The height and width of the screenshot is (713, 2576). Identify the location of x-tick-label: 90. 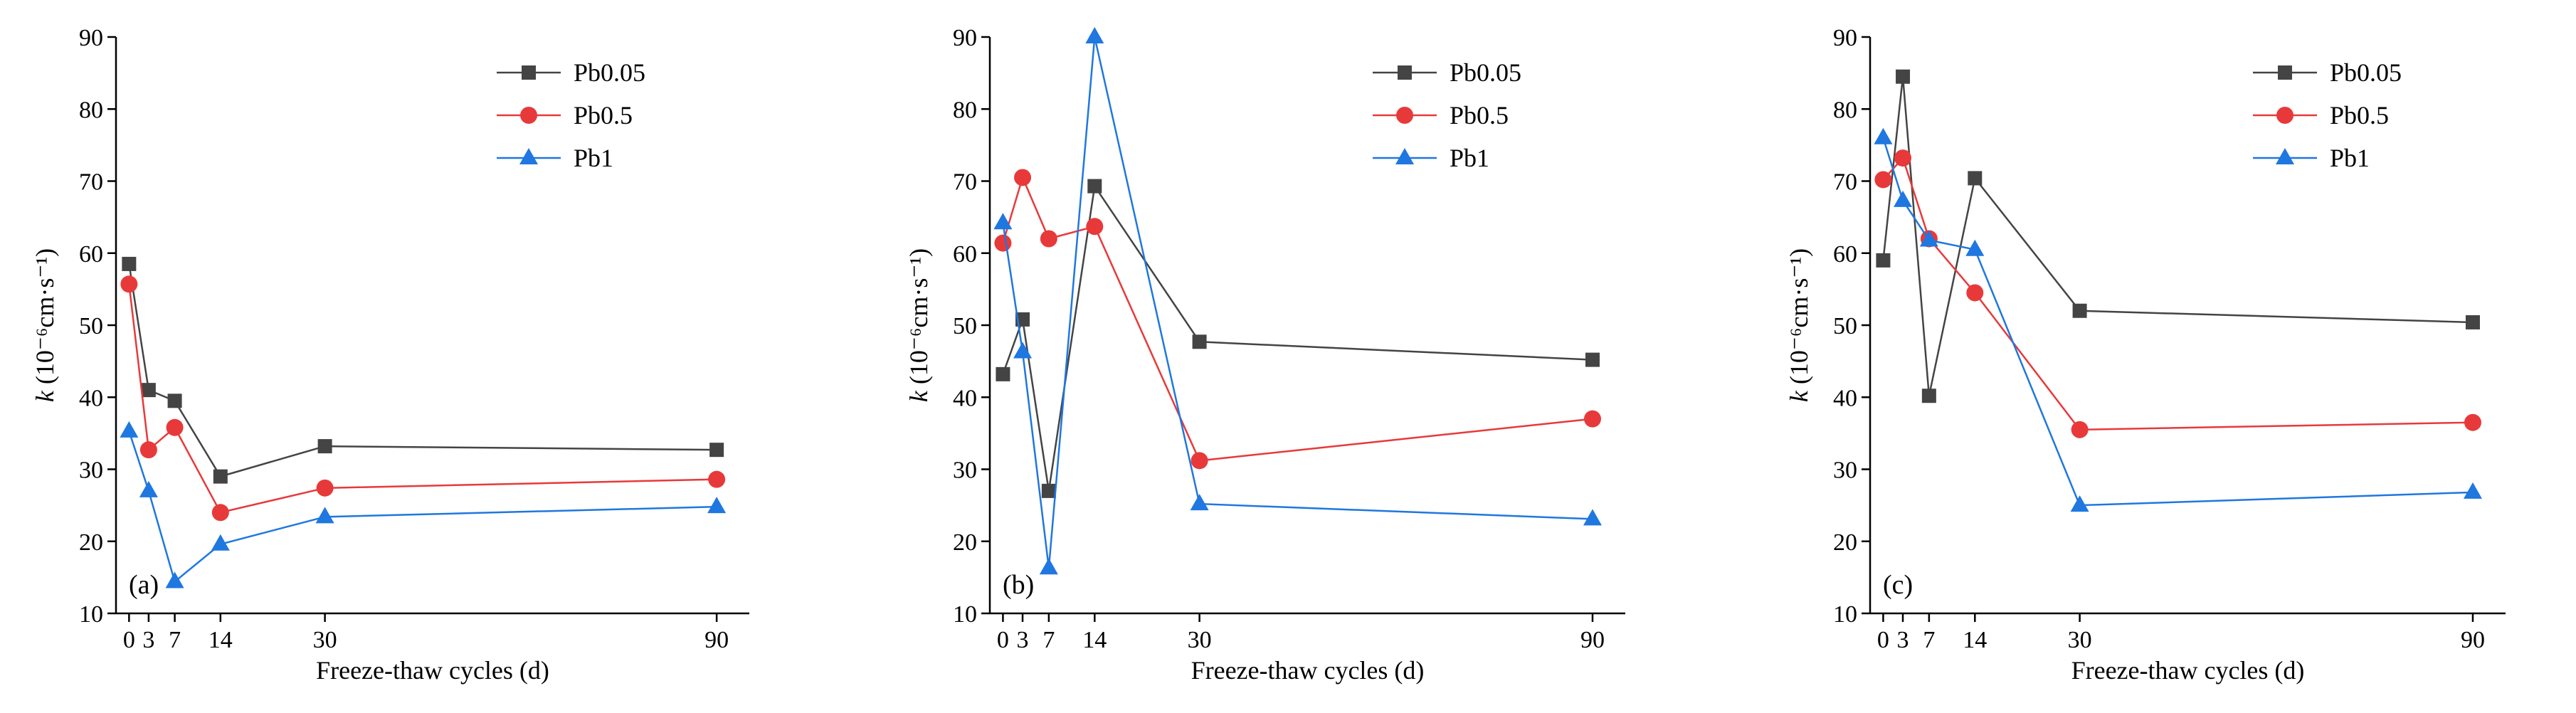
(2473, 640).